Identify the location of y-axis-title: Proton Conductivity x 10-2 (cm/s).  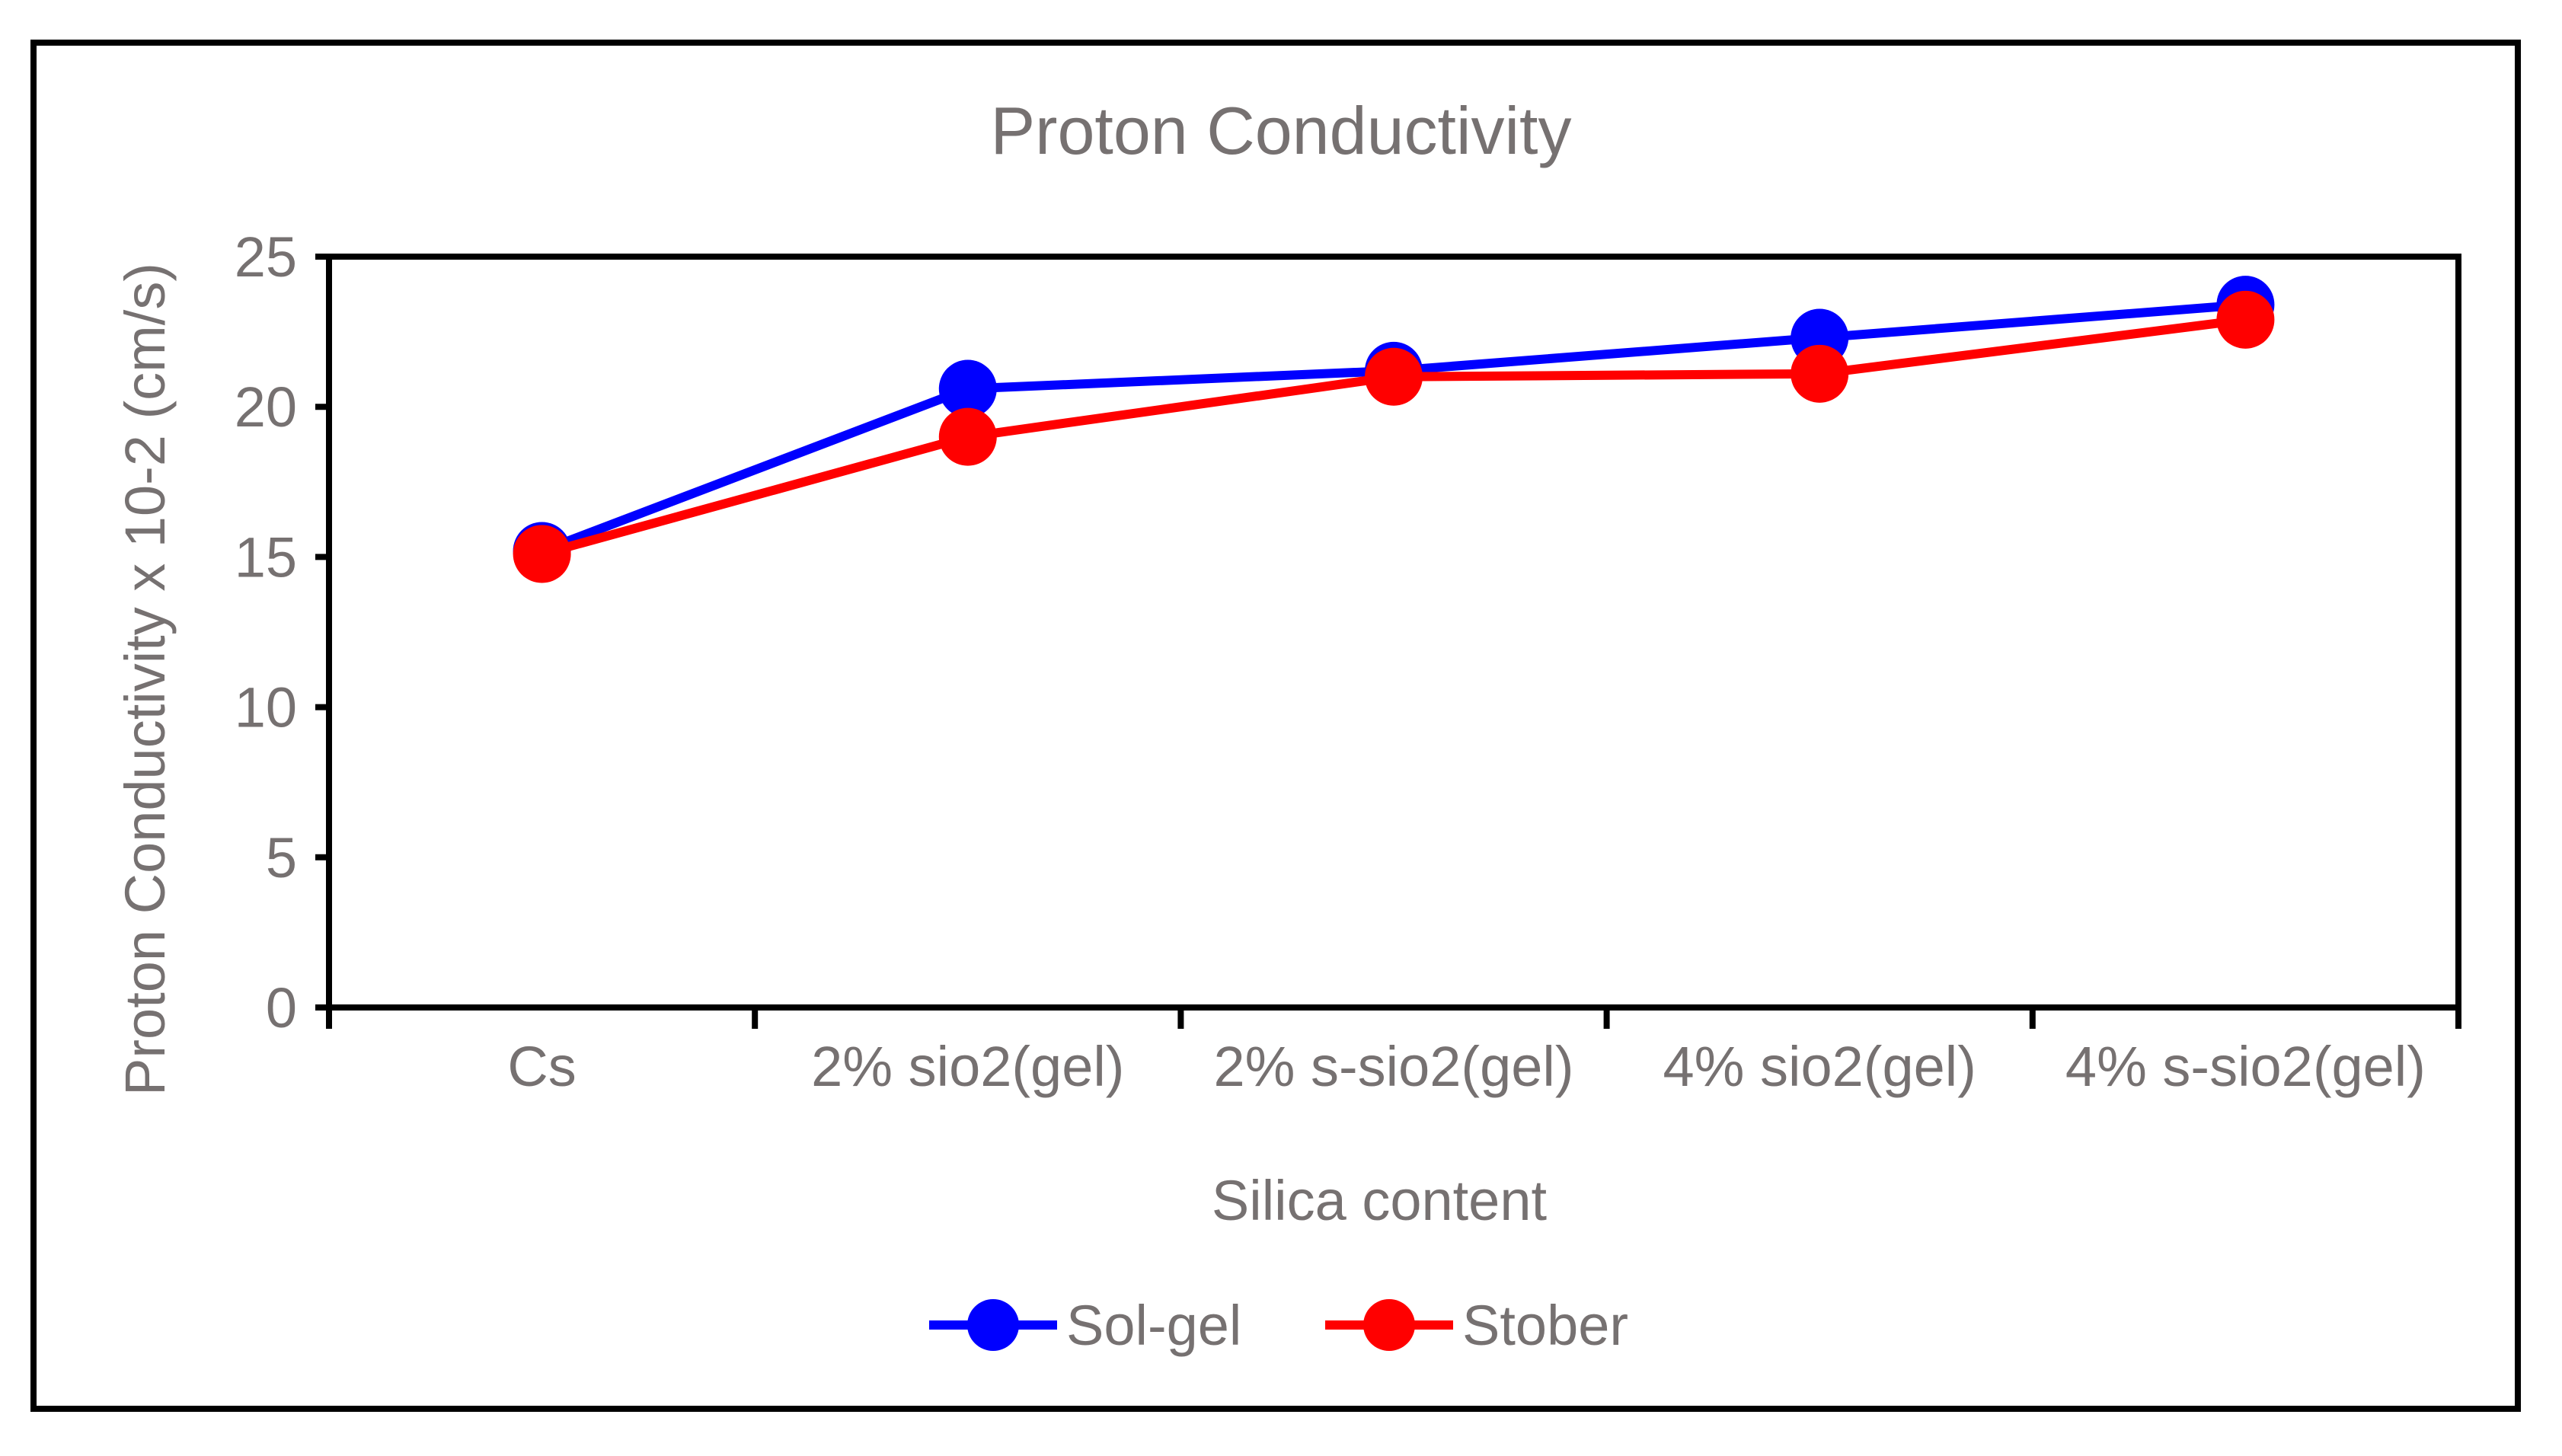
(145, 679).